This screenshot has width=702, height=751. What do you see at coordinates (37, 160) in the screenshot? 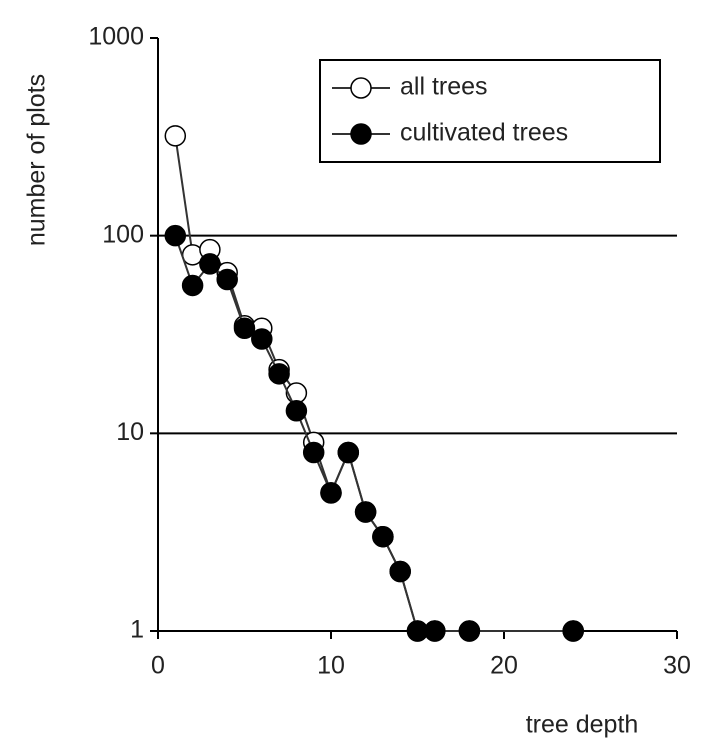
I see `y-axis-label: number of plots` at bounding box center [37, 160].